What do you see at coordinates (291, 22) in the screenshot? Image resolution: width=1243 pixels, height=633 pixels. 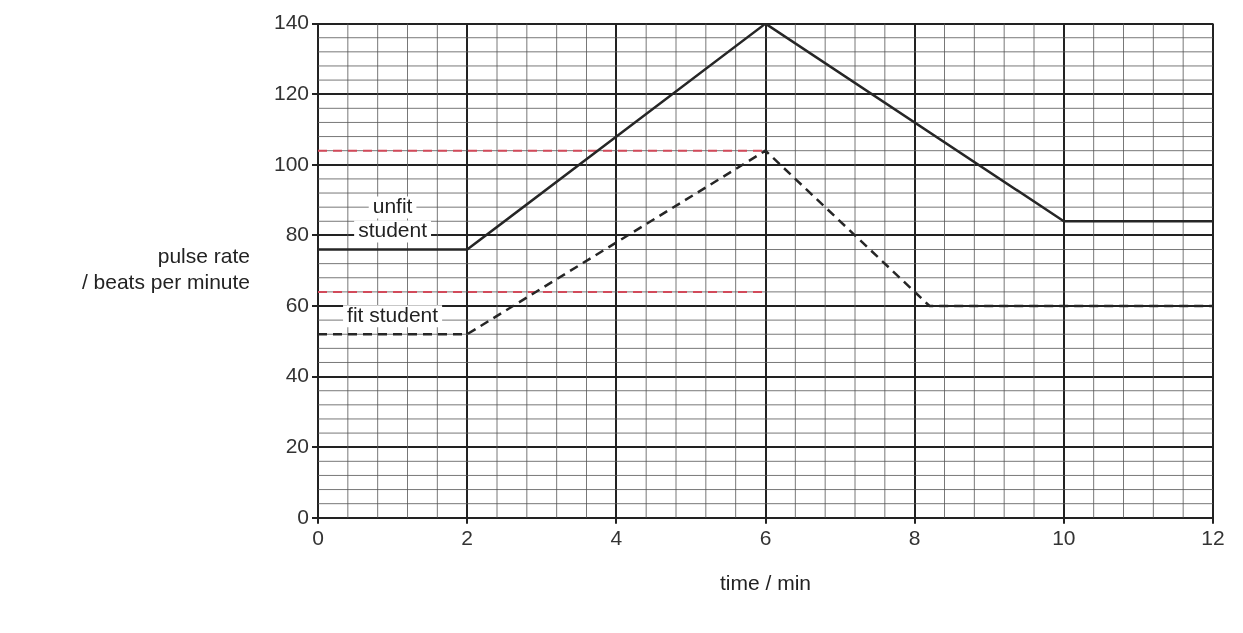 I see `y-tick-label: 140` at bounding box center [291, 22].